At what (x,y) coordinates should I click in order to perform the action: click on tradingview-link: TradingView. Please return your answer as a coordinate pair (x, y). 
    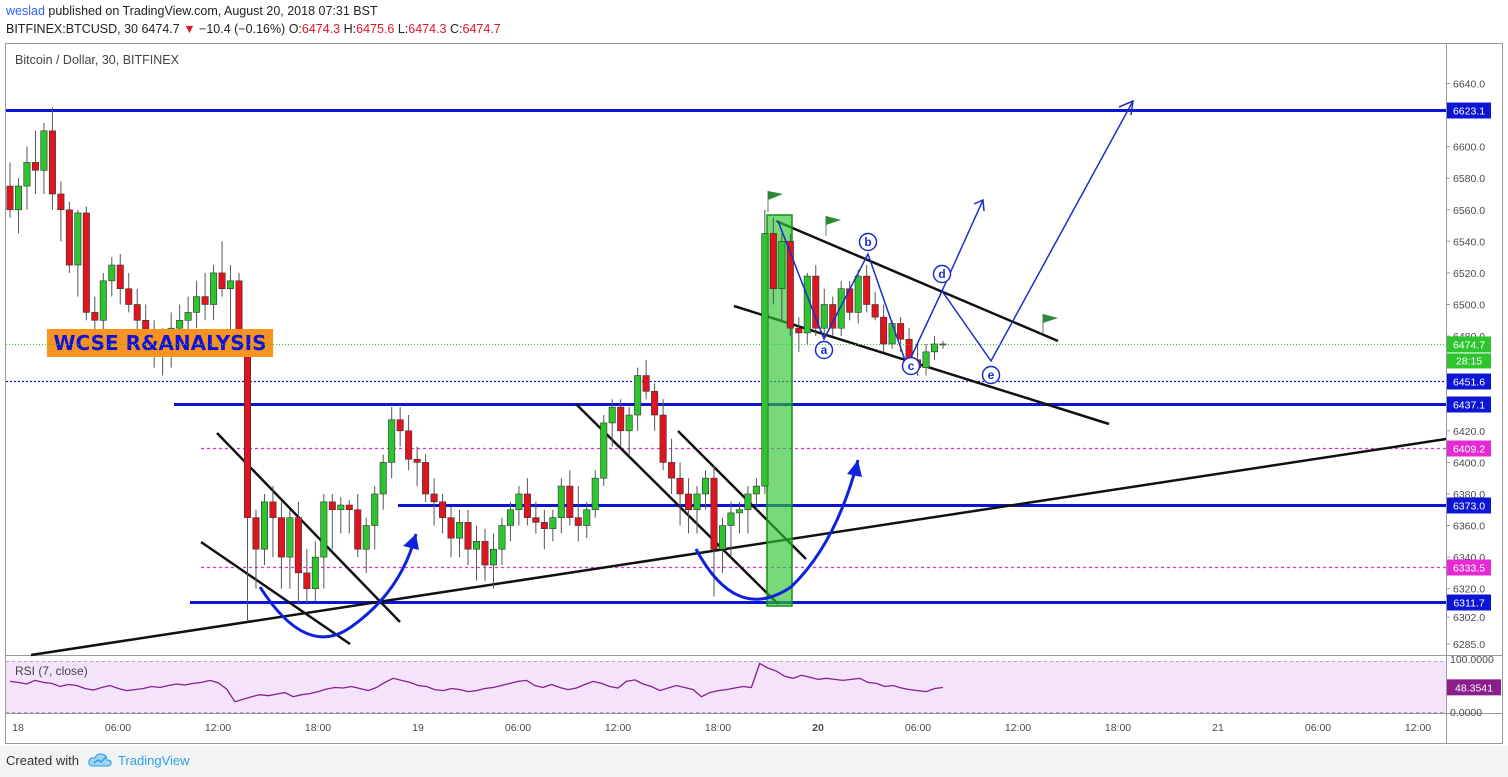
    Looking at the image, I should click on (154, 760).